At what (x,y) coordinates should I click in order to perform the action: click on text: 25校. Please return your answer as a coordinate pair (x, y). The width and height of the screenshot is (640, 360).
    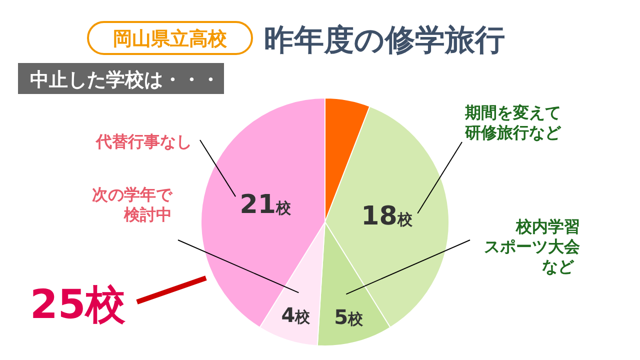
    Looking at the image, I should click on (78, 305).